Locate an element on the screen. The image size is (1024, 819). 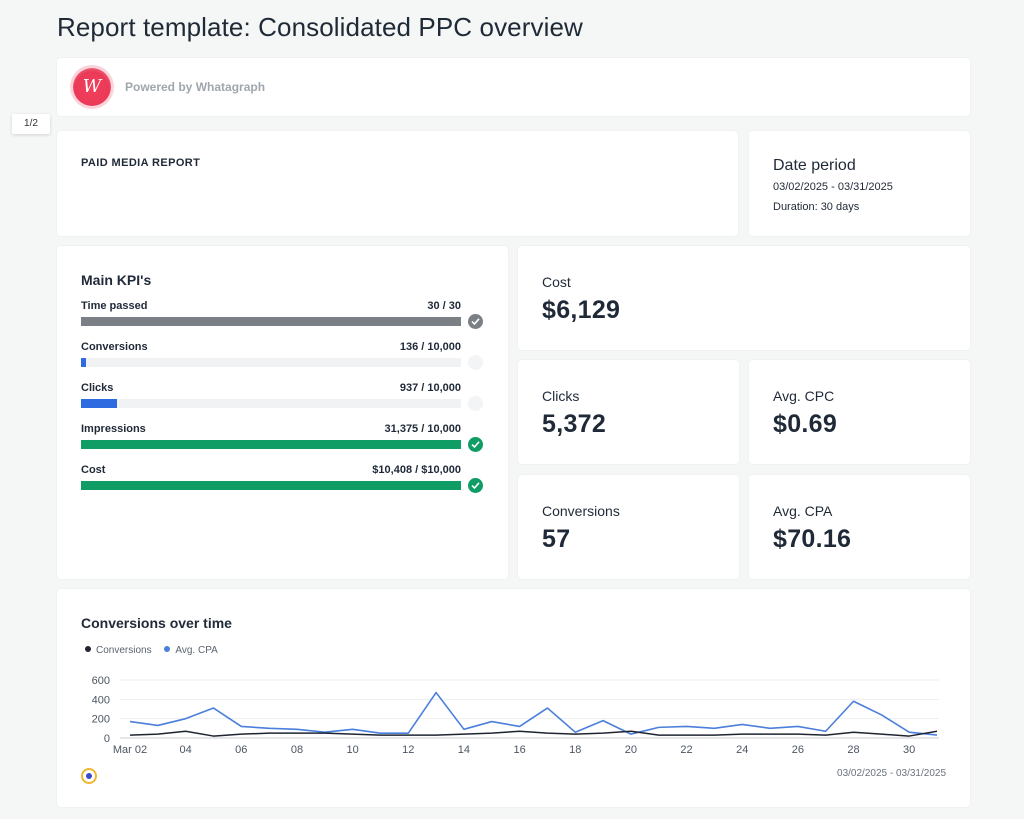
whatagraph-logo-icon: W is located at coordinates (92, 87).